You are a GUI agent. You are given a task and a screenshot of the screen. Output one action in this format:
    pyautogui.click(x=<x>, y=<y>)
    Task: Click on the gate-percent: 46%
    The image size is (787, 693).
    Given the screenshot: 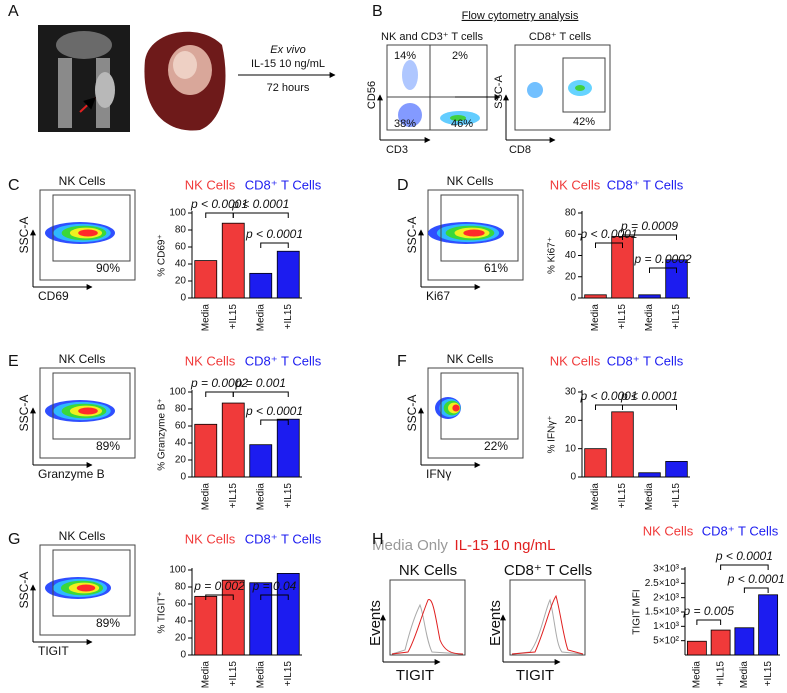 What is the action you would take?
    pyautogui.click(x=462, y=124)
    